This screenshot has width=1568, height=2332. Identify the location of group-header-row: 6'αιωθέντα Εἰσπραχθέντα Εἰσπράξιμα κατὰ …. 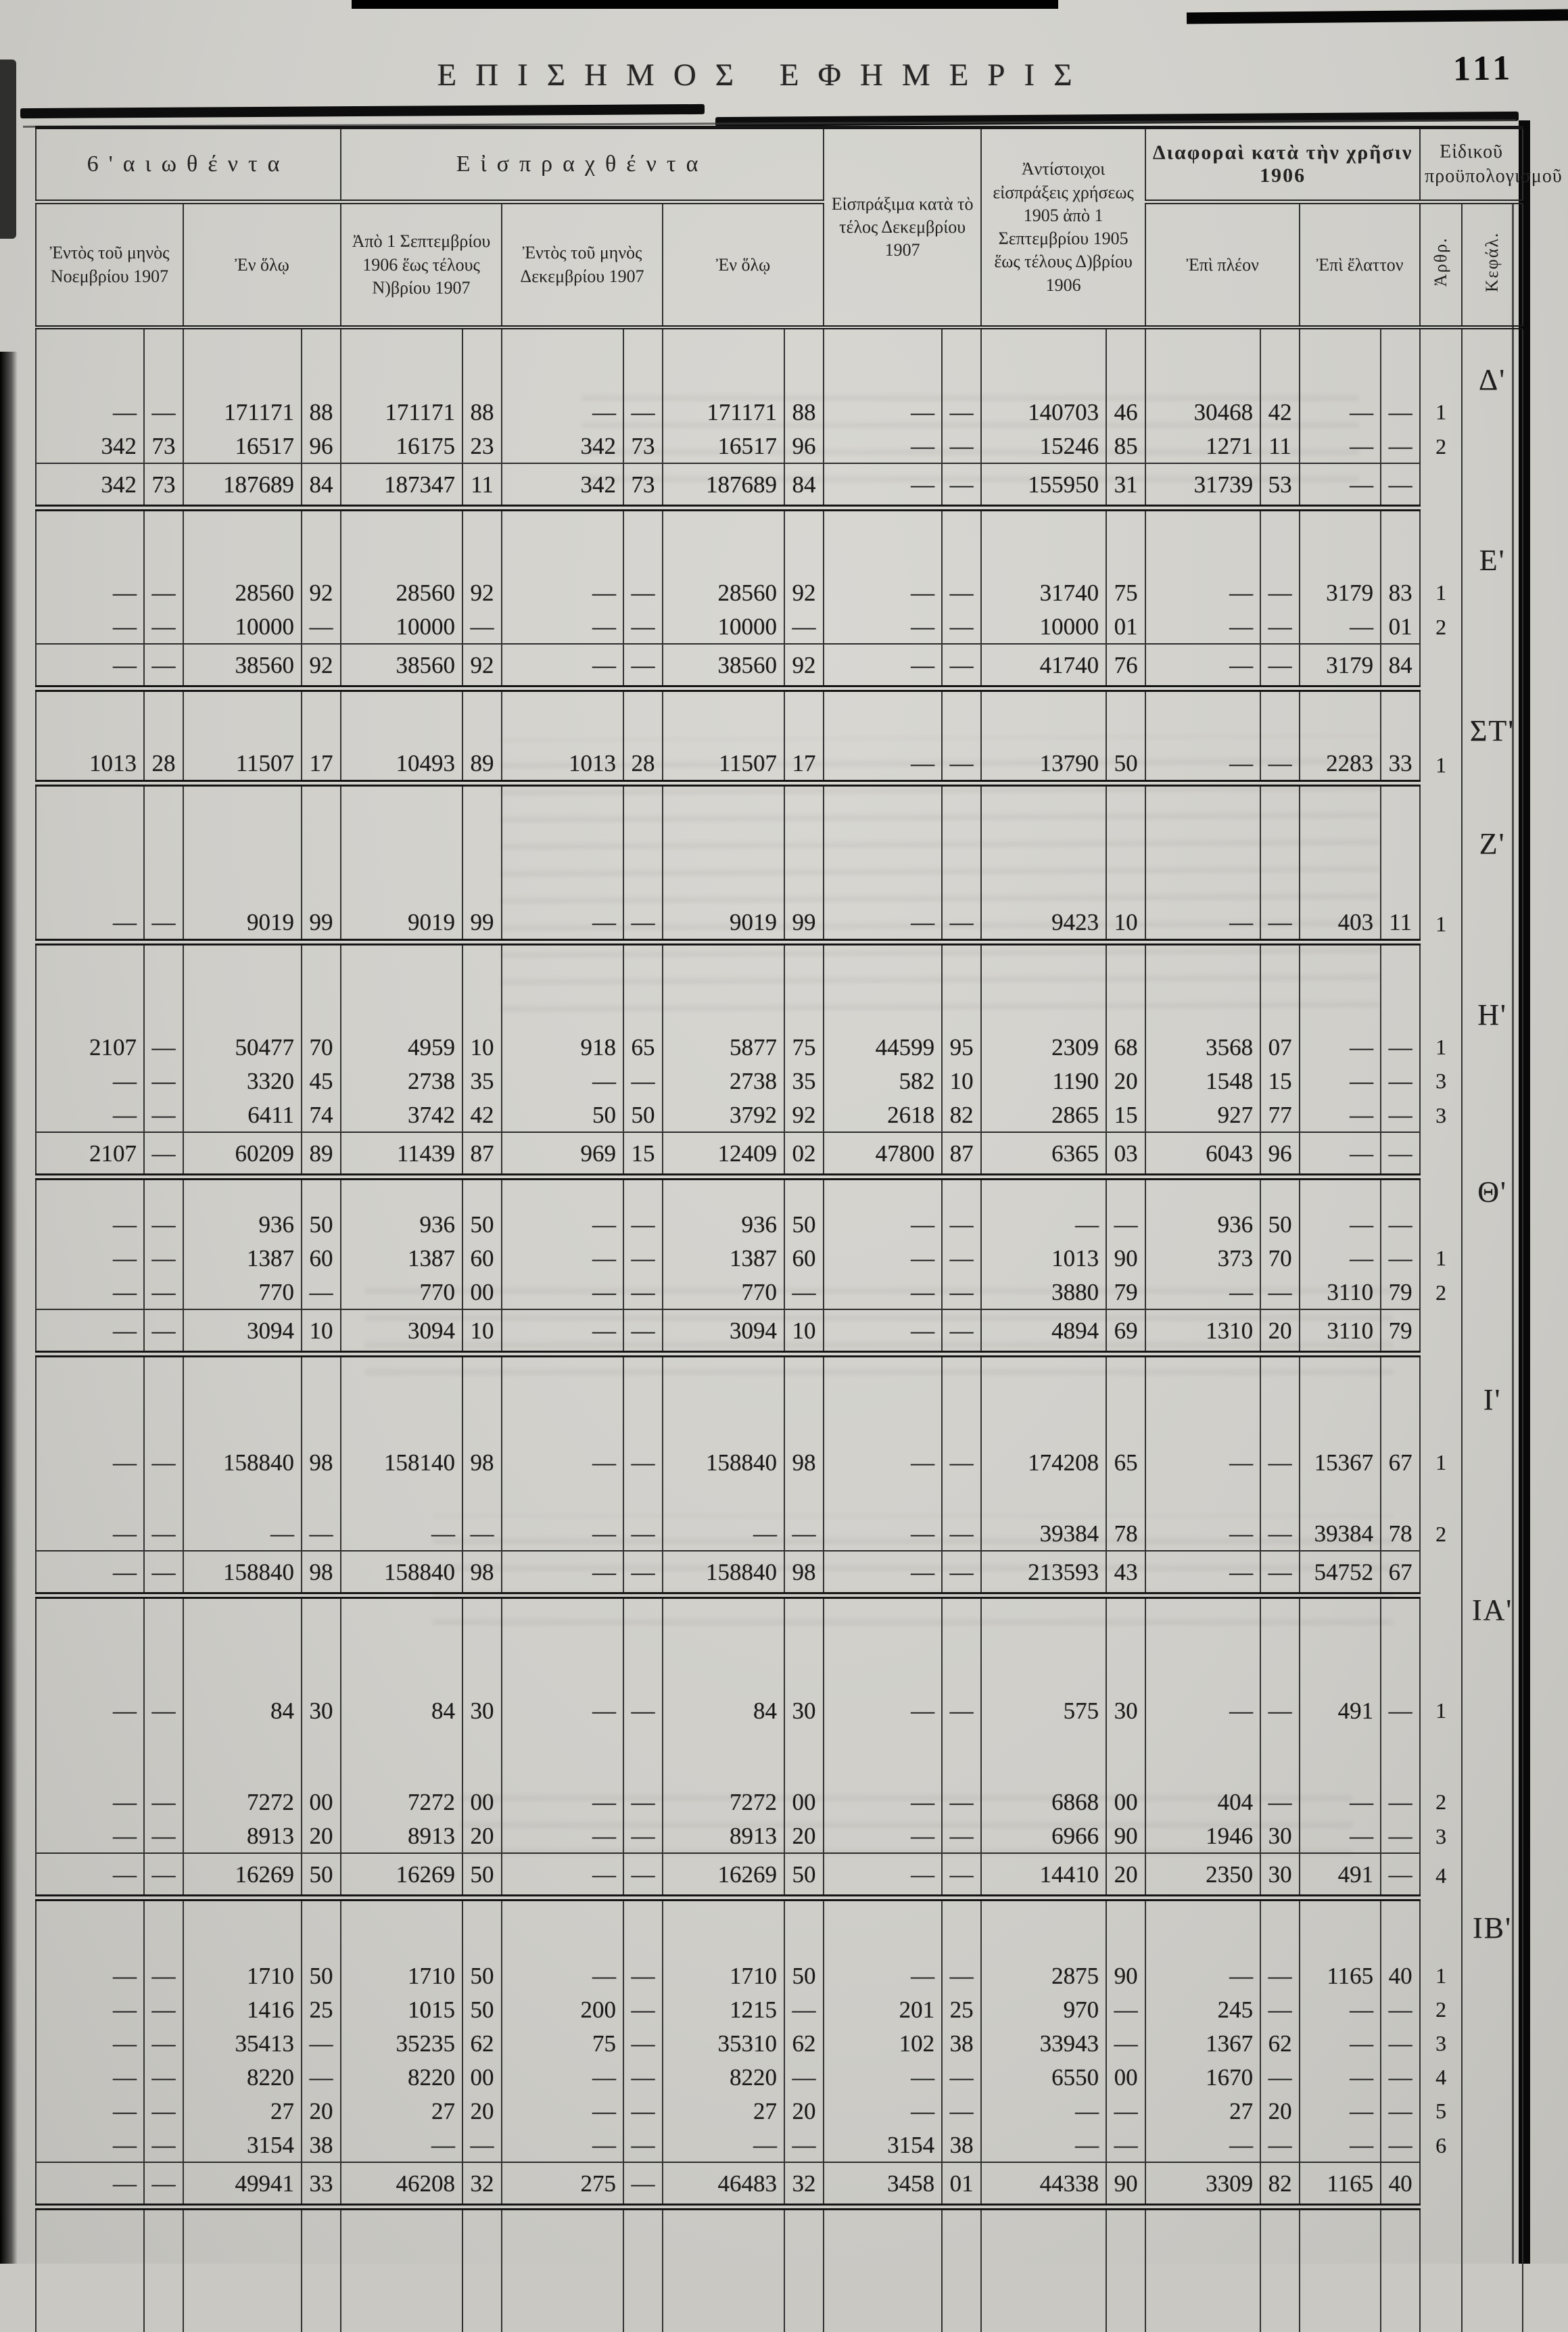
(798, 228).